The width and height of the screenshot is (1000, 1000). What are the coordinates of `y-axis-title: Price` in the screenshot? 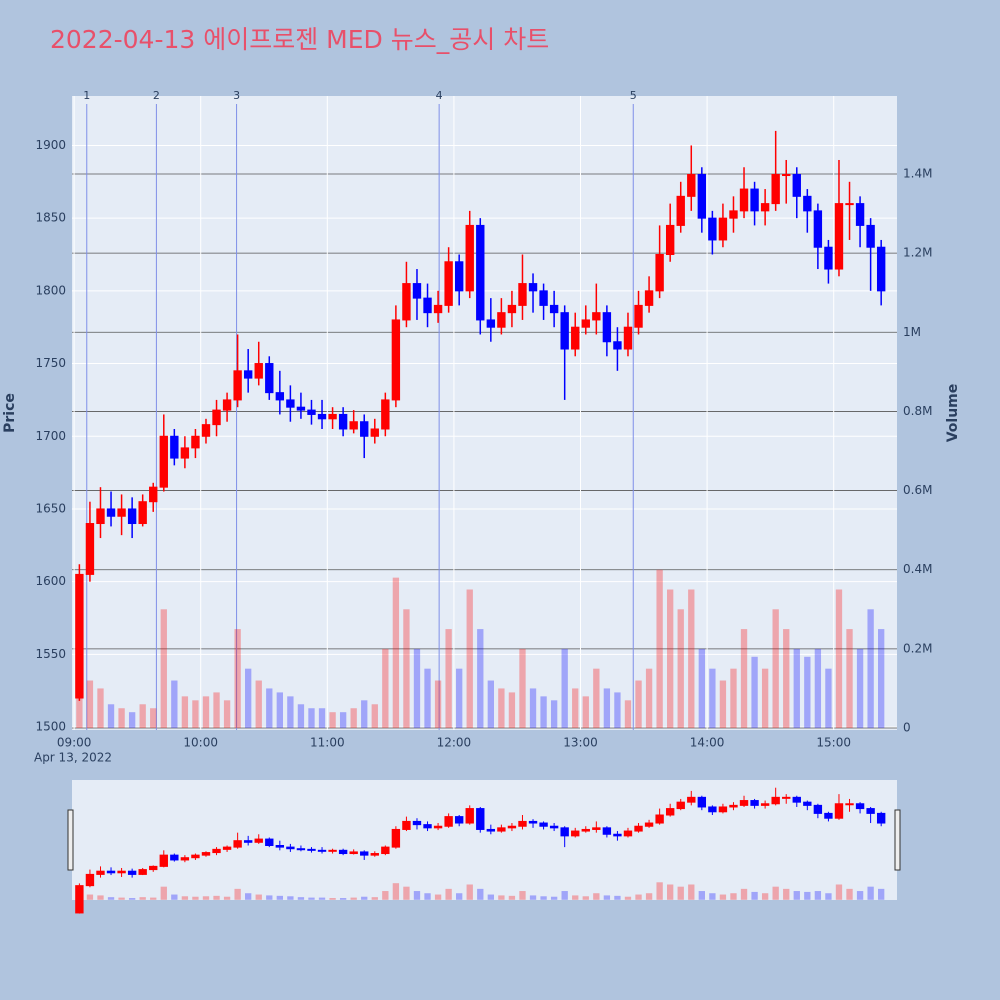 It's located at (10, 413).